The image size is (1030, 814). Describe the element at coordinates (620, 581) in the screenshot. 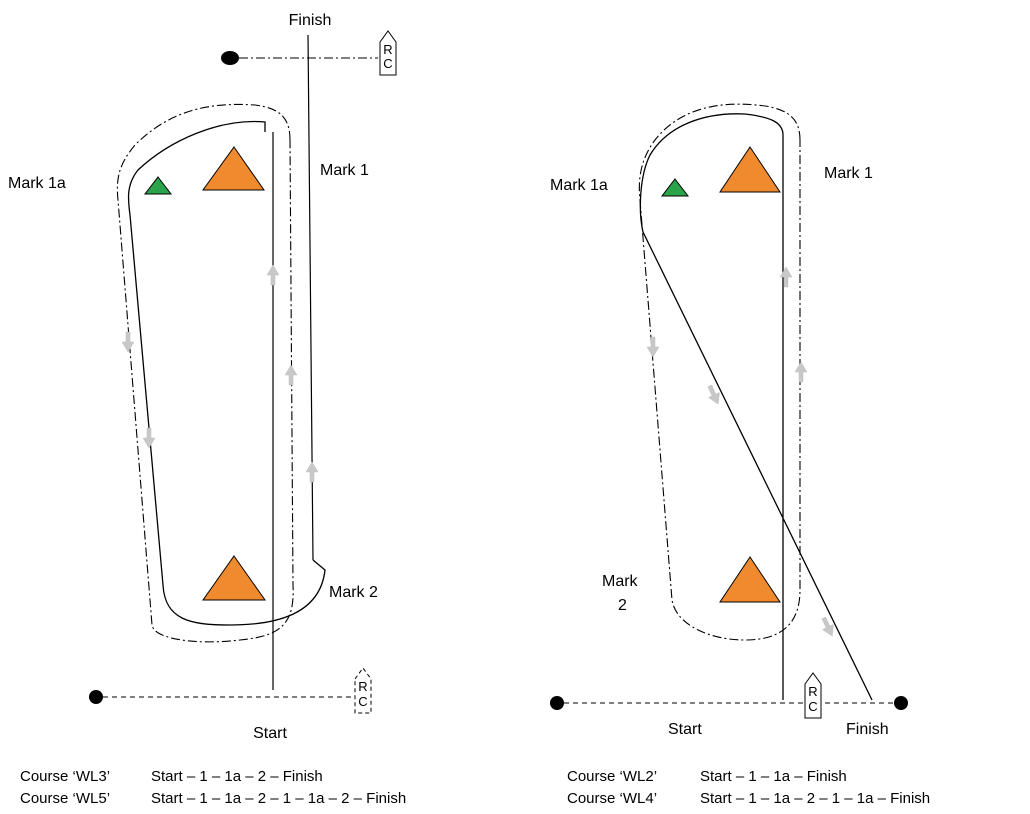

I see `right-mark-2-label-line1: Mark` at that location.